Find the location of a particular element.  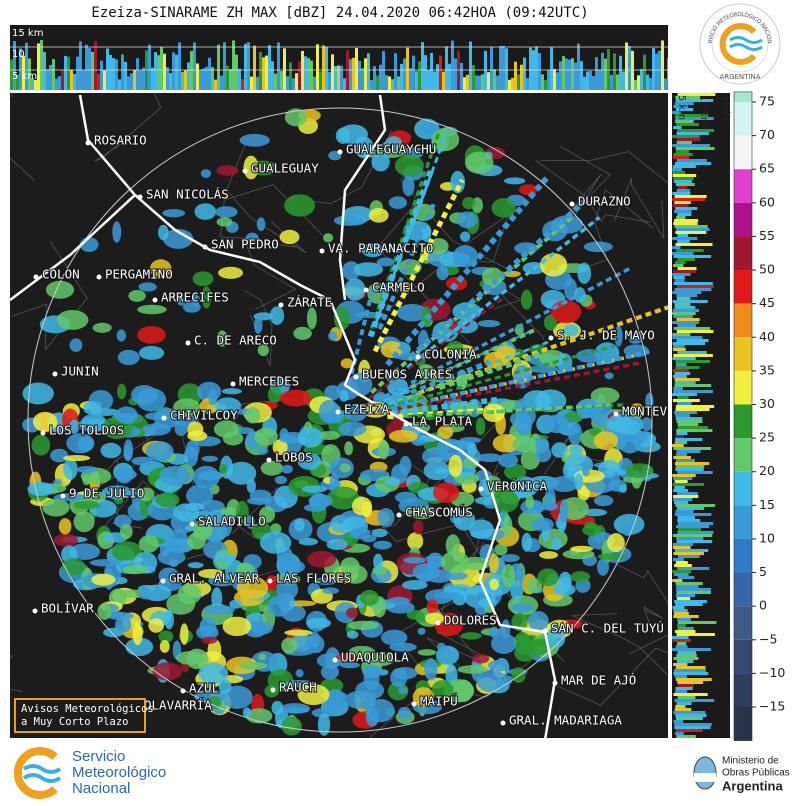

city-label: CHIVILCOY is located at coordinates (204, 415).